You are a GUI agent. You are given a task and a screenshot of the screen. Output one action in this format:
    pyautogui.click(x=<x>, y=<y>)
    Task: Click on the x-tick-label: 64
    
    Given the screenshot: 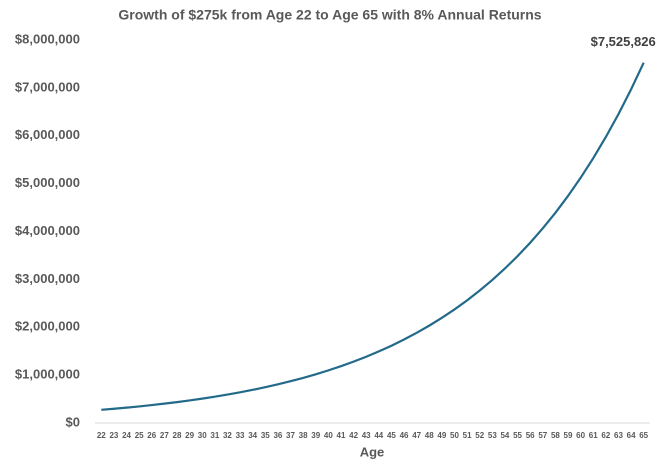 What is the action you would take?
    pyautogui.click(x=631, y=435)
    